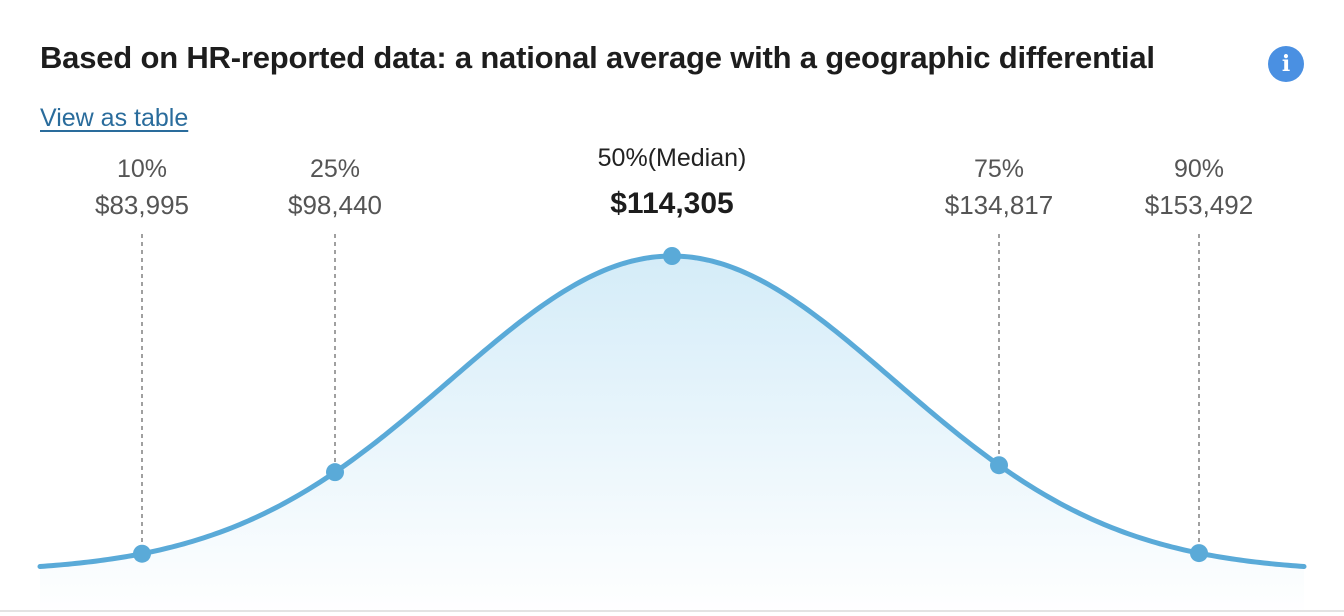  I want to click on view-as-table-link: View as table, so click(114, 118).